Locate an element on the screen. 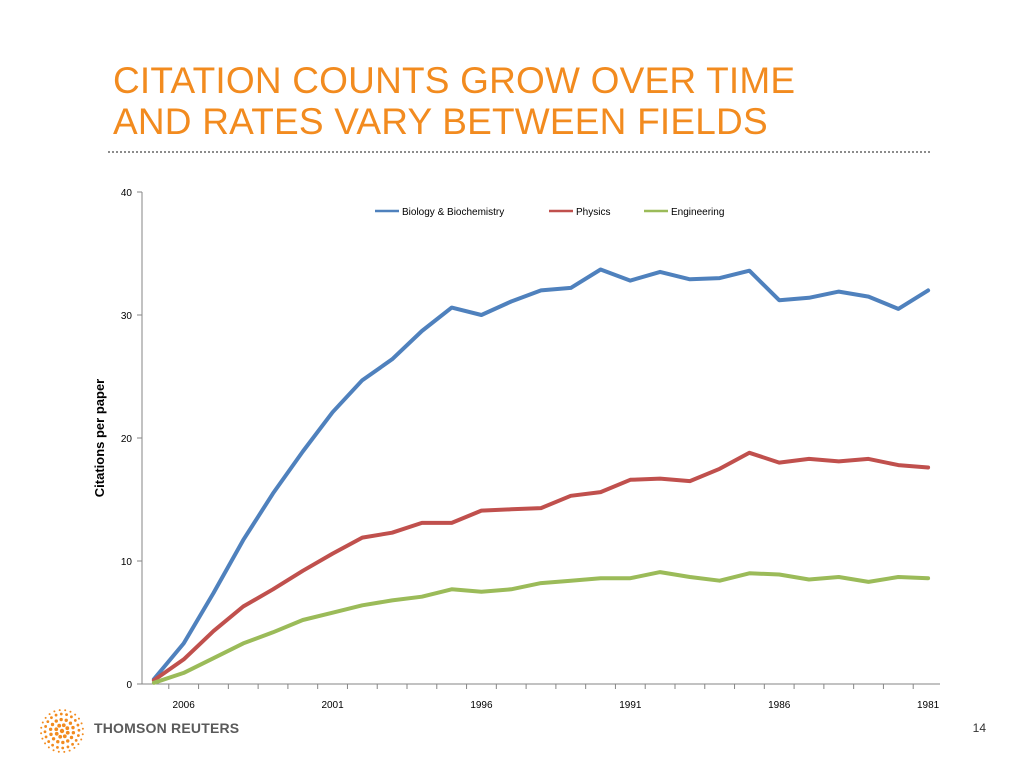 This screenshot has width=1024, height=768. legend-label-2: Engineering is located at coordinates (697, 212).